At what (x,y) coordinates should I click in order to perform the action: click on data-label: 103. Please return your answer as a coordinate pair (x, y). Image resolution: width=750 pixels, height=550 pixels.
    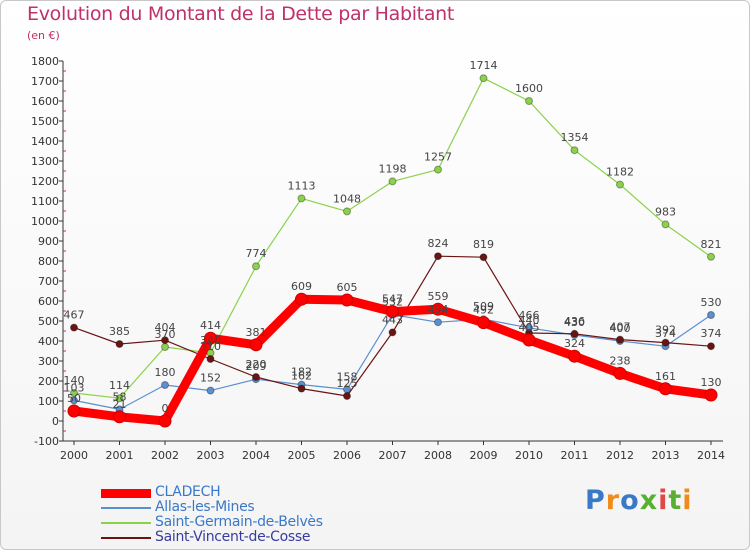
    Looking at the image, I should click on (74, 387).